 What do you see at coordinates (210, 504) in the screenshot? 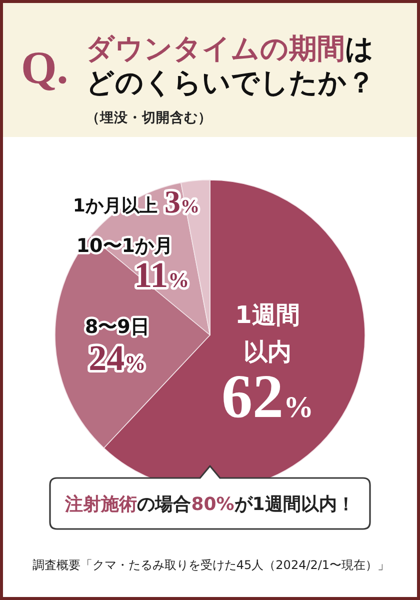
I see `annotation: 注射施術の場合80%が1週間以内！` at bounding box center [210, 504].